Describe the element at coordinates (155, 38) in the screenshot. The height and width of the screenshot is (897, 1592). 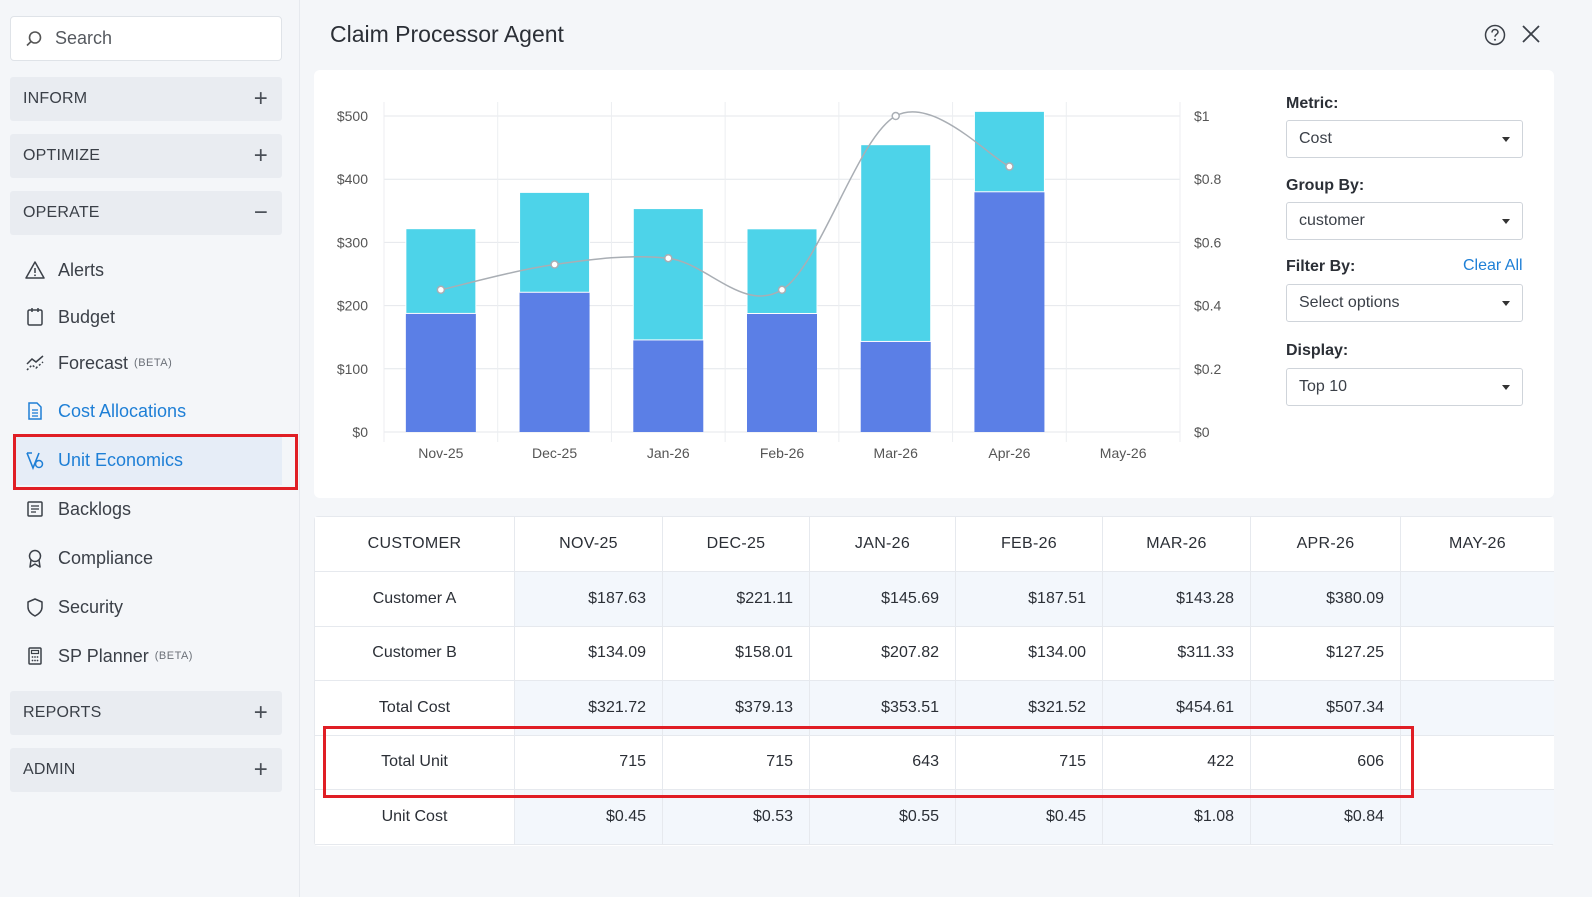
I see `search-input` at that location.